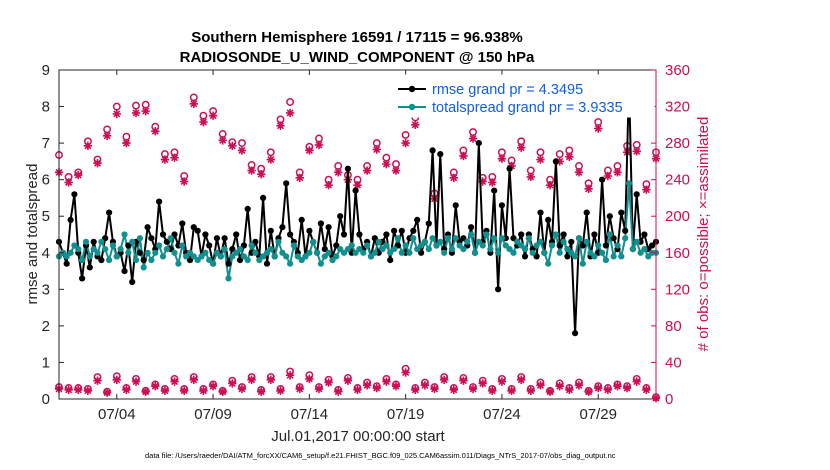  I want to click on x-tick-label: 07/04, so click(117, 414).